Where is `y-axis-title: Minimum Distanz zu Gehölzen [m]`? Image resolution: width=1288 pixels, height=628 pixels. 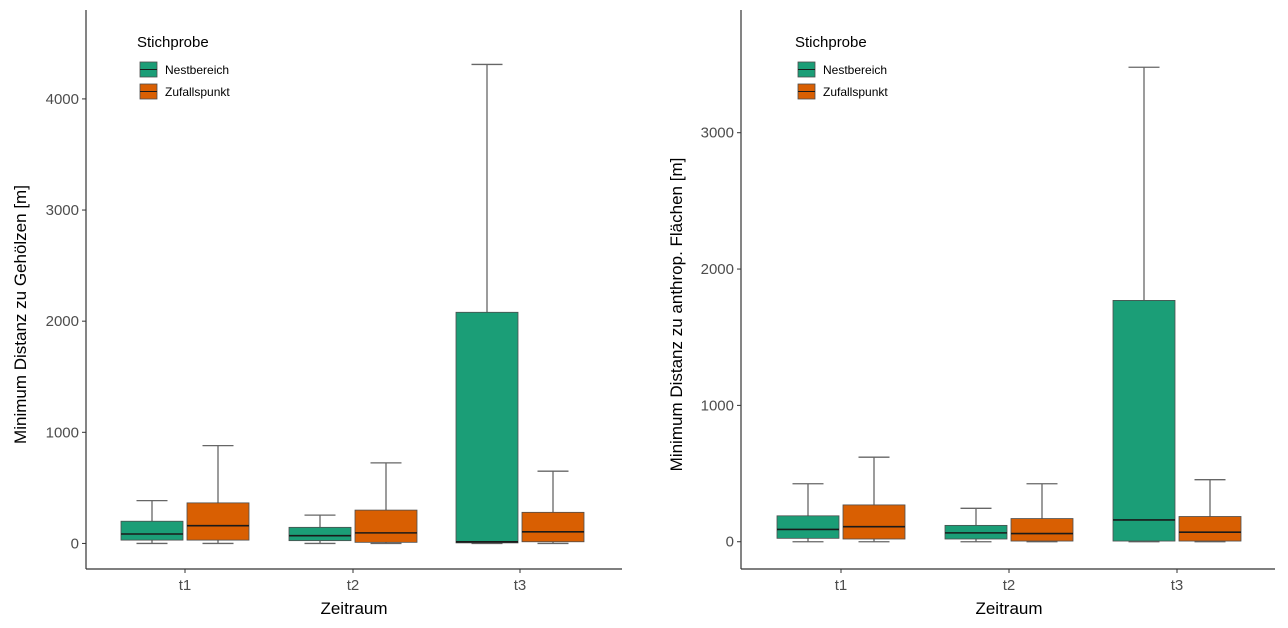 y-axis-title: Minimum Distanz zu Gehölzen [m] is located at coordinates (20, 314).